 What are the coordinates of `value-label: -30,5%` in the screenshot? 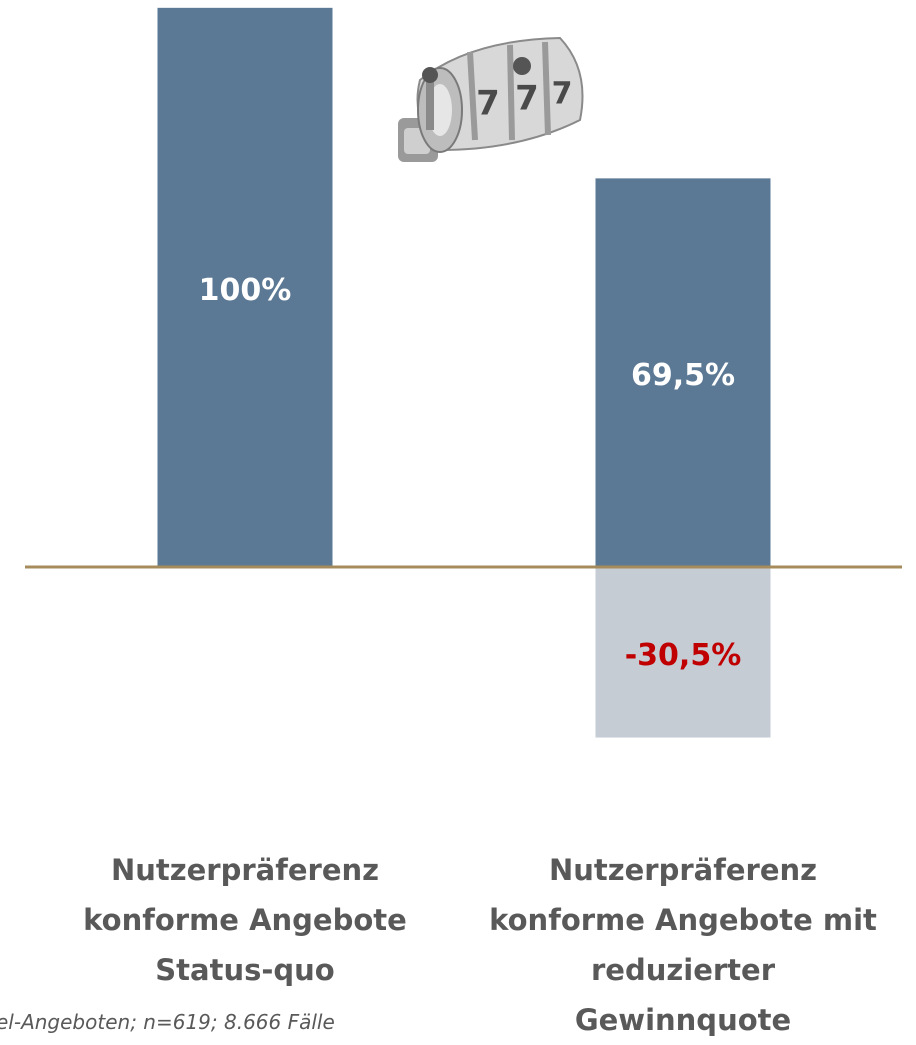 It's located at (683, 655).